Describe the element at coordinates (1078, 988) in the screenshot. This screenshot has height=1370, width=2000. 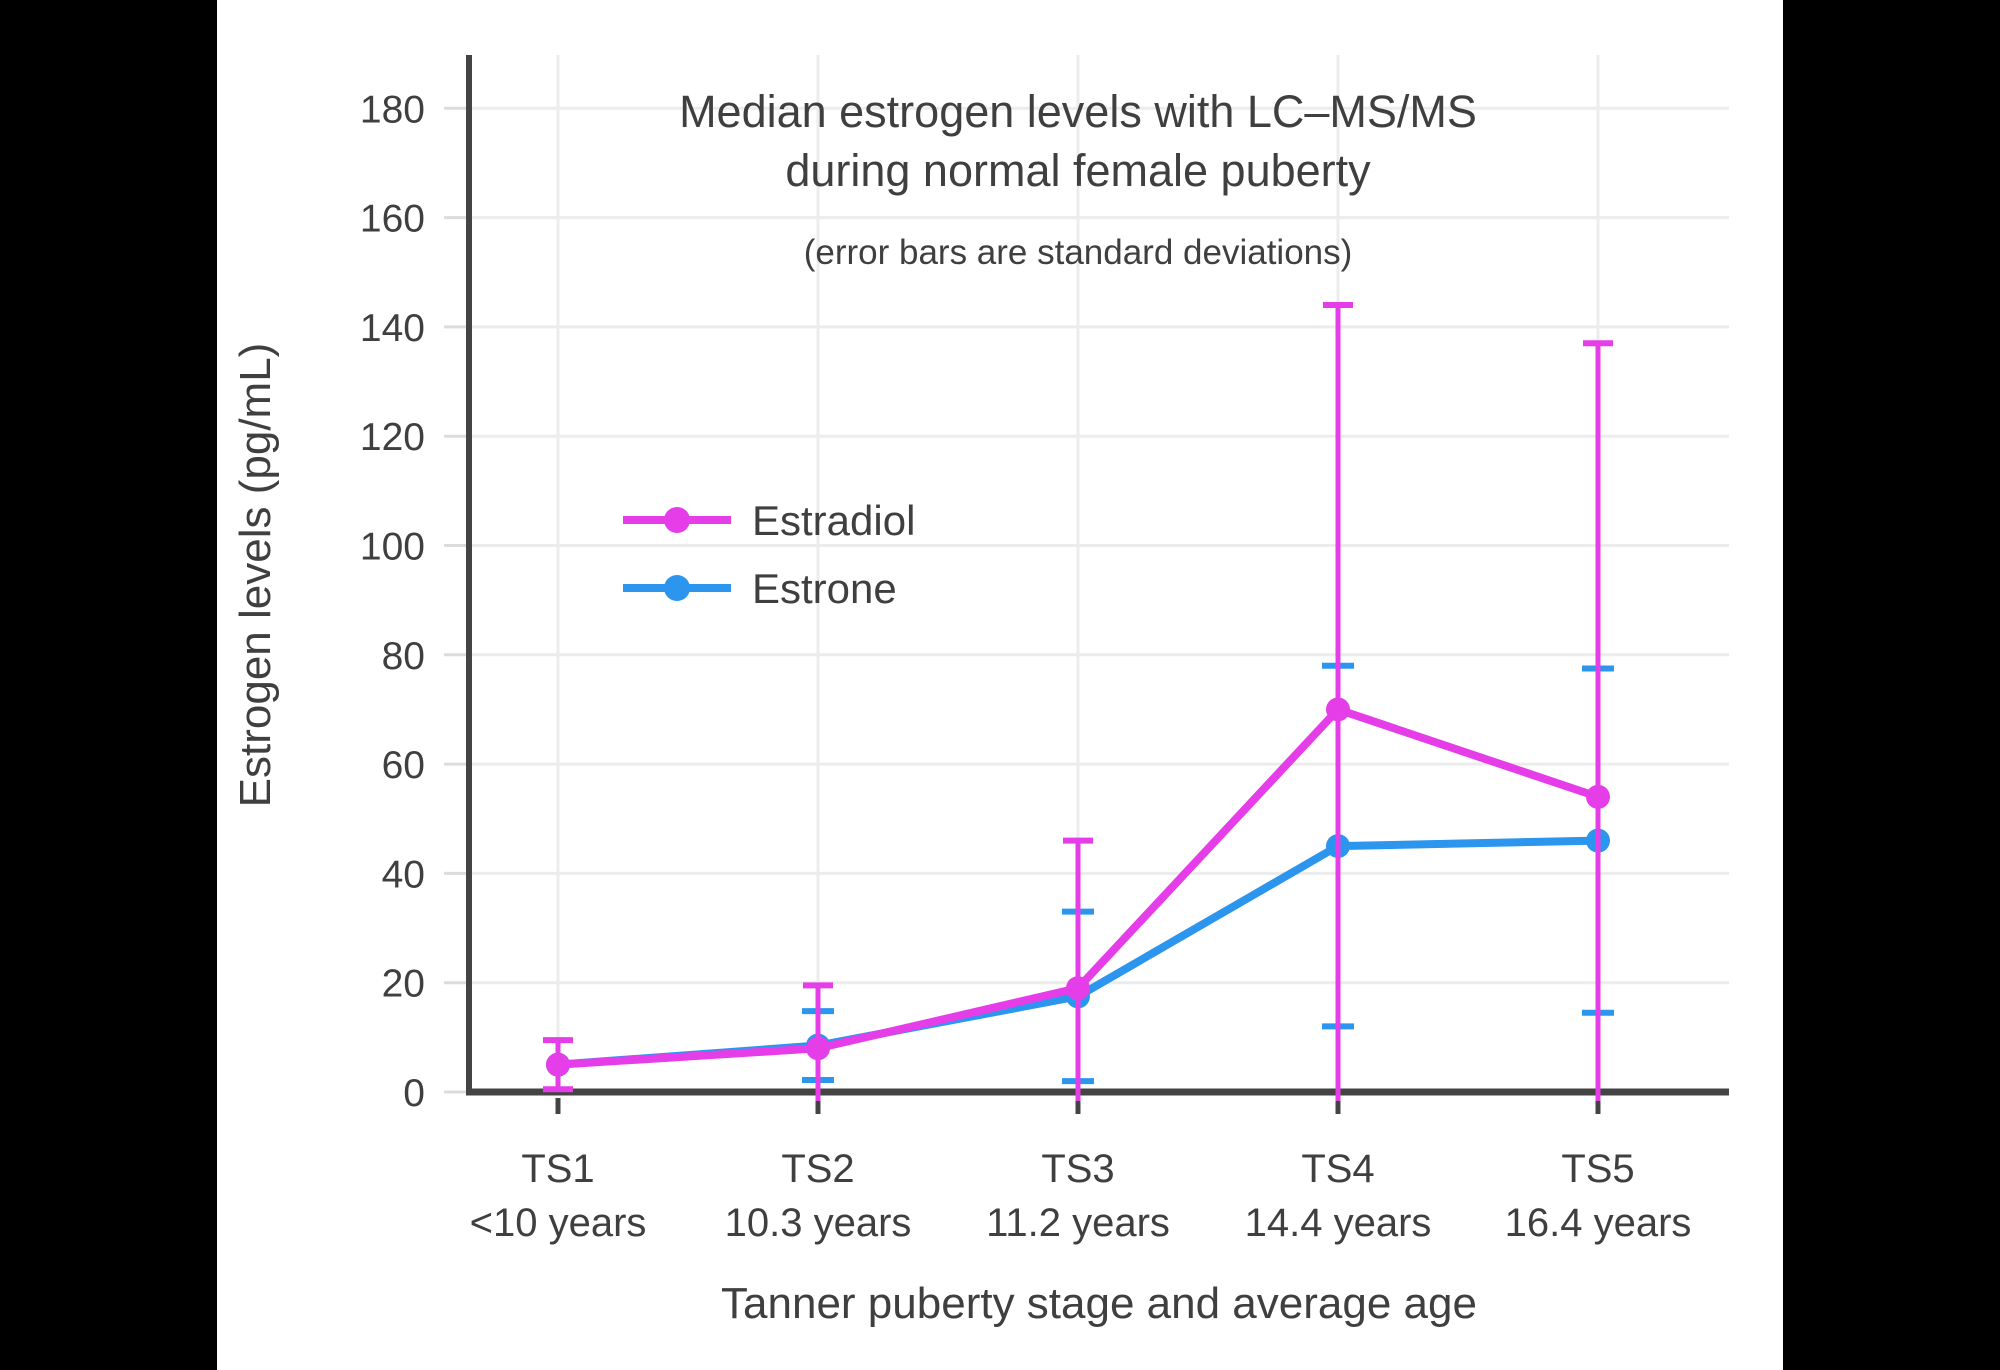
I see `estradiol-point-TS3` at that location.